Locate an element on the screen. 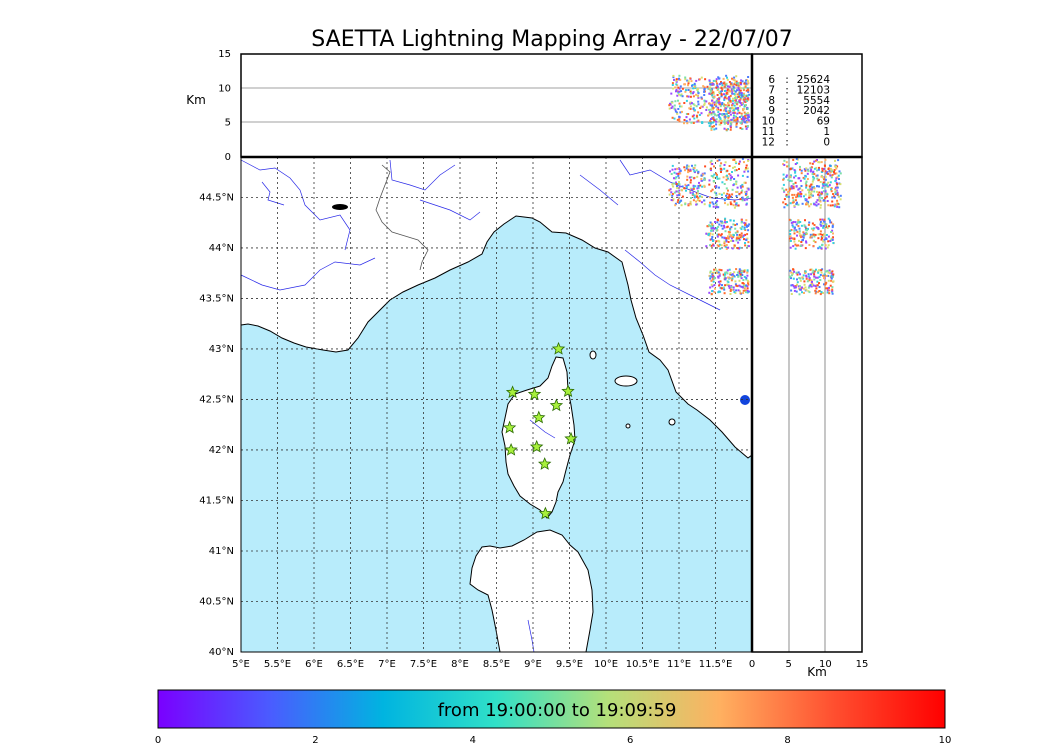  colorbar-tick-label: 4 is located at coordinates (473, 740).